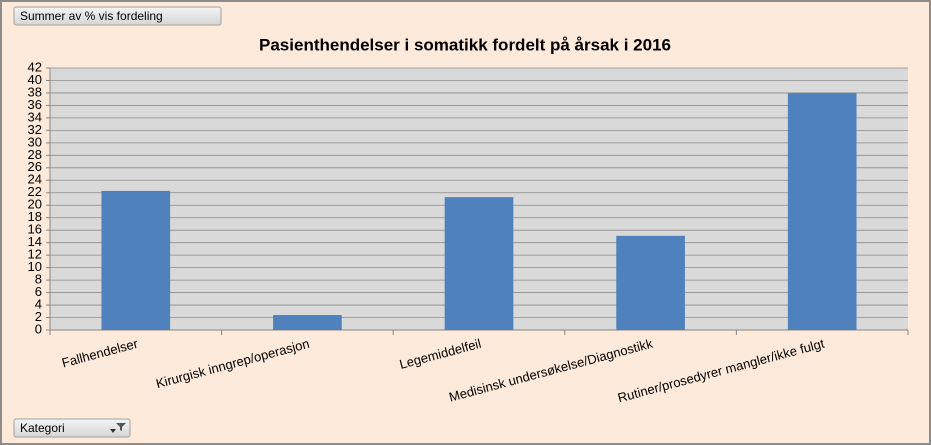 This screenshot has width=931, height=445. What do you see at coordinates (35, 116) in the screenshot?
I see `y-tick-label: 34` at bounding box center [35, 116].